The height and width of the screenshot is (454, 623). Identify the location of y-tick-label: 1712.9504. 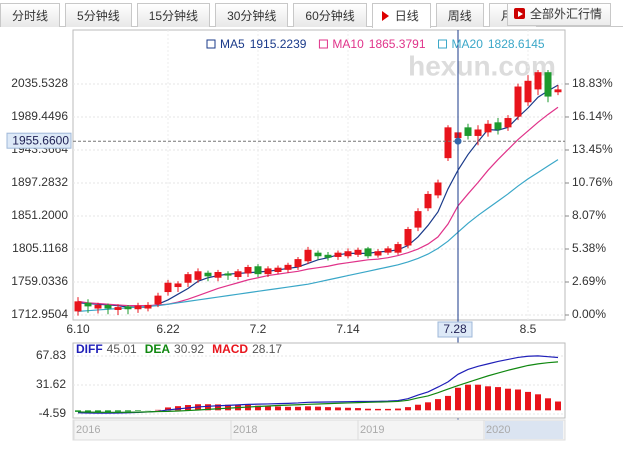
(39, 314).